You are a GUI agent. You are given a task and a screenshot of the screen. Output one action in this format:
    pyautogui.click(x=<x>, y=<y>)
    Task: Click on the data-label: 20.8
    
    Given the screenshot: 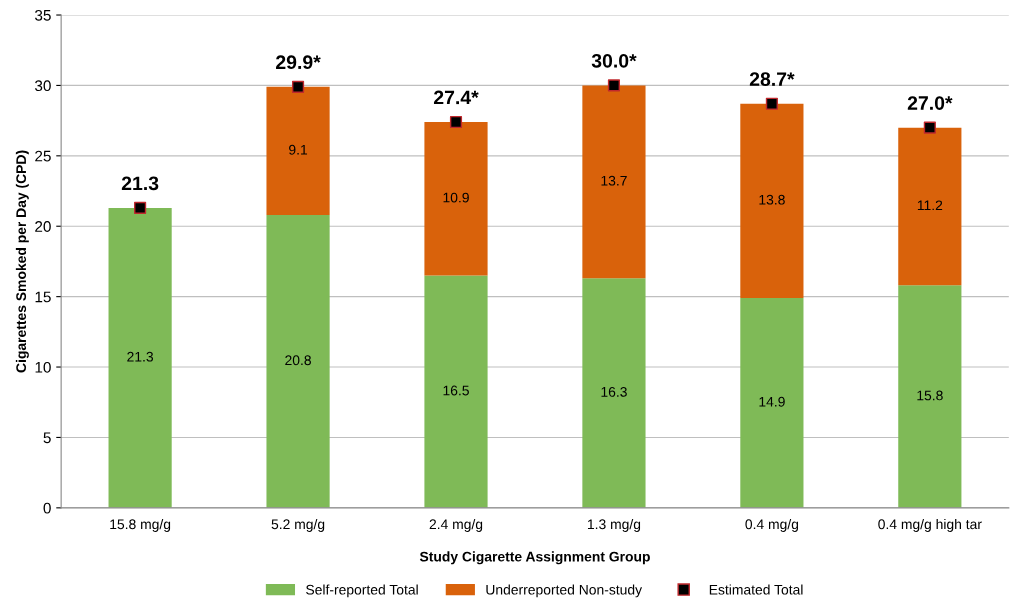 What is the action you would take?
    pyautogui.click(x=298, y=360)
    